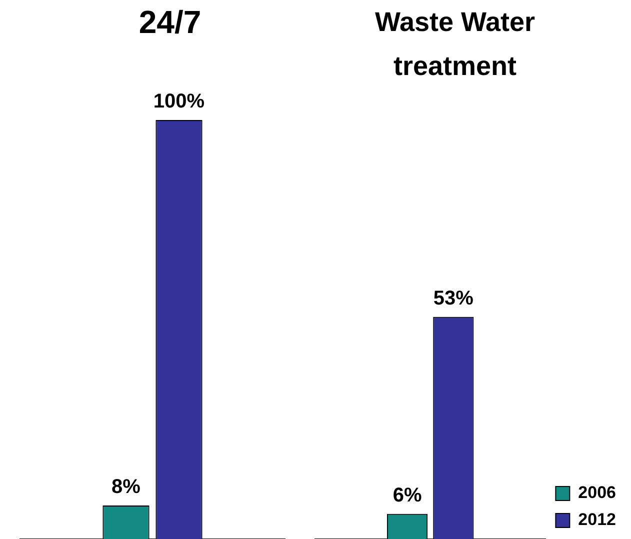 The height and width of the screenshot is (539, 631). I want to click on data-label: 100%, so click(179, 101).